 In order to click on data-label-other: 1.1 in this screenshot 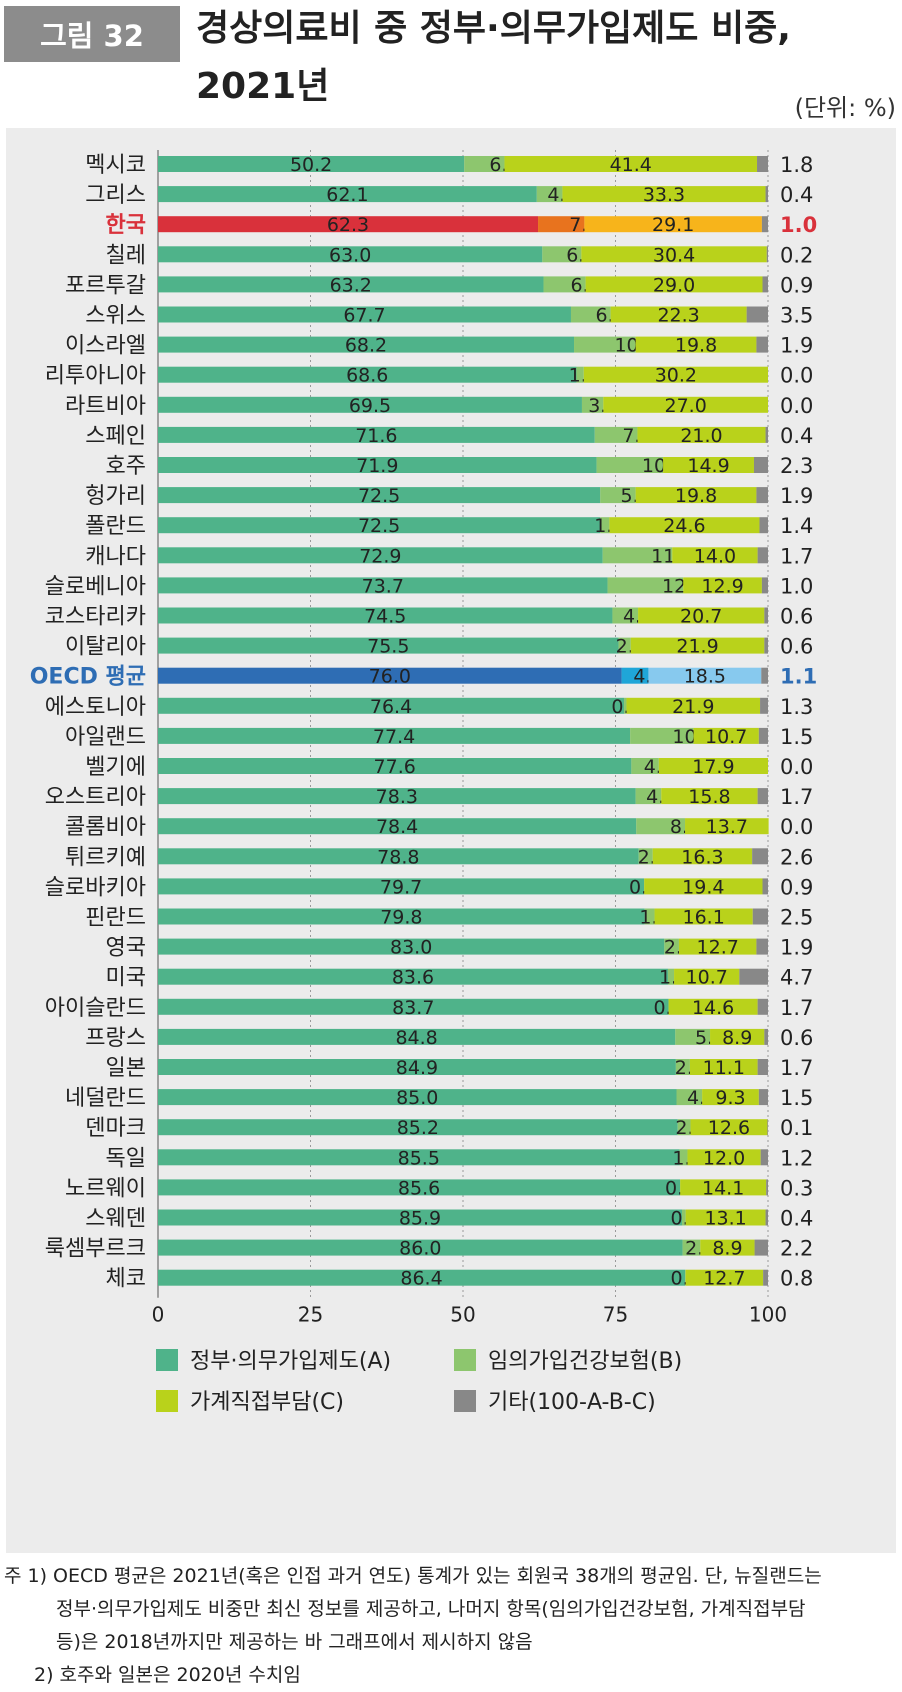, I will do `click(798, 677)`.